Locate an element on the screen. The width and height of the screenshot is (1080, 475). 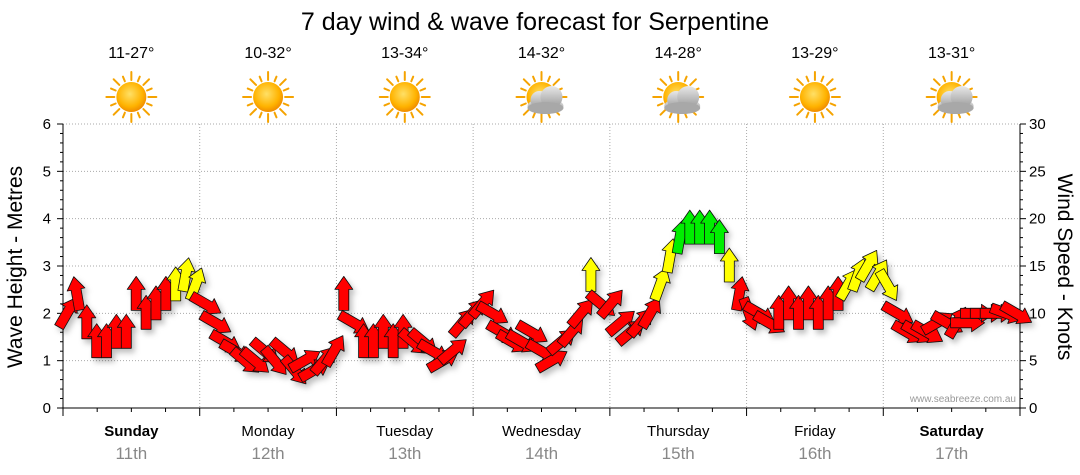
temperature-label: 13-34° is located at coordinates (404, 53).